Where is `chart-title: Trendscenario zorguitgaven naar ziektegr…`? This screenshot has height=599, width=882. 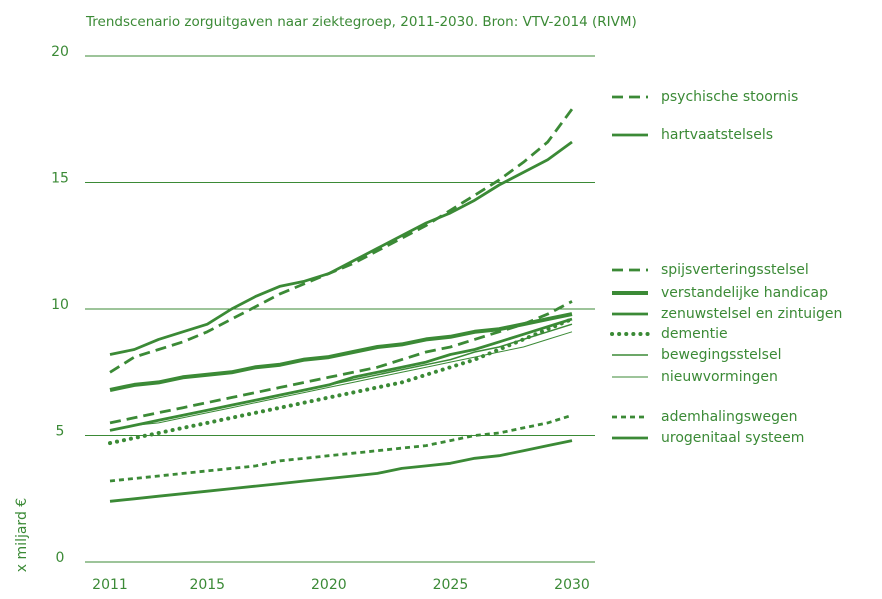
chart-title: Trendscenario zorguitgaven naar ziektegr… is located at coordinates (361, 22).